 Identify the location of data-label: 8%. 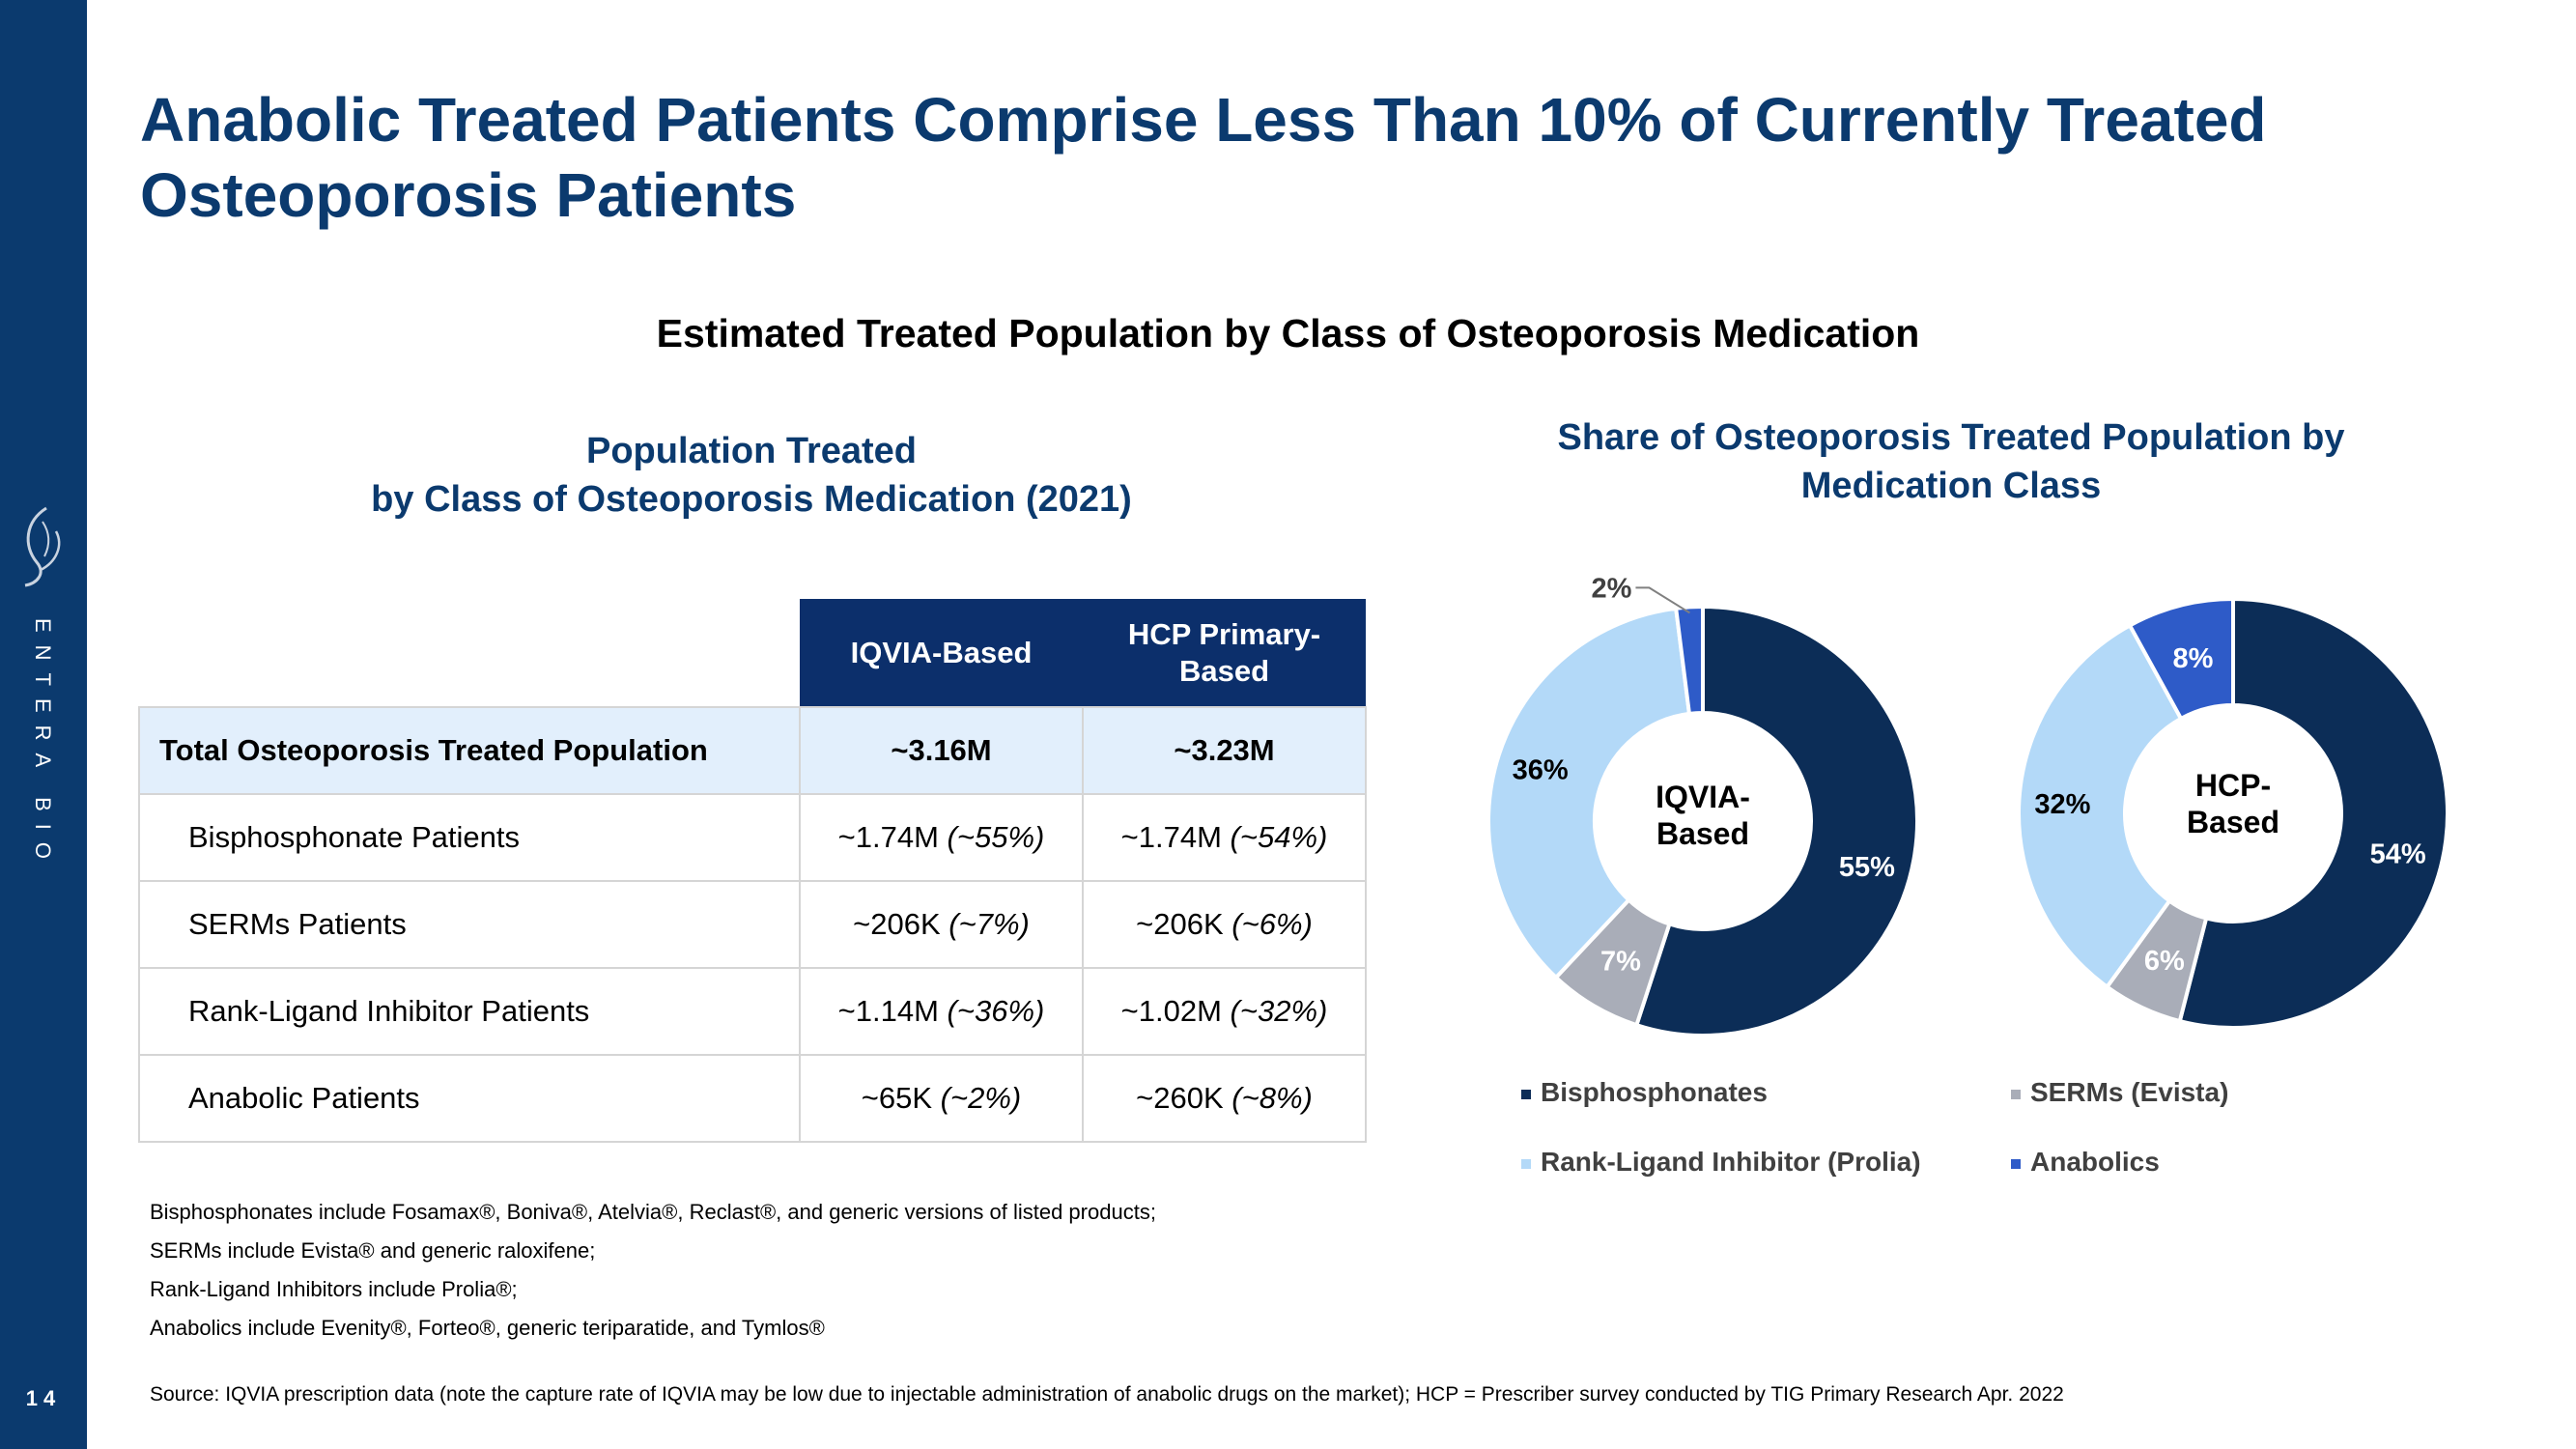
(2193, 658).